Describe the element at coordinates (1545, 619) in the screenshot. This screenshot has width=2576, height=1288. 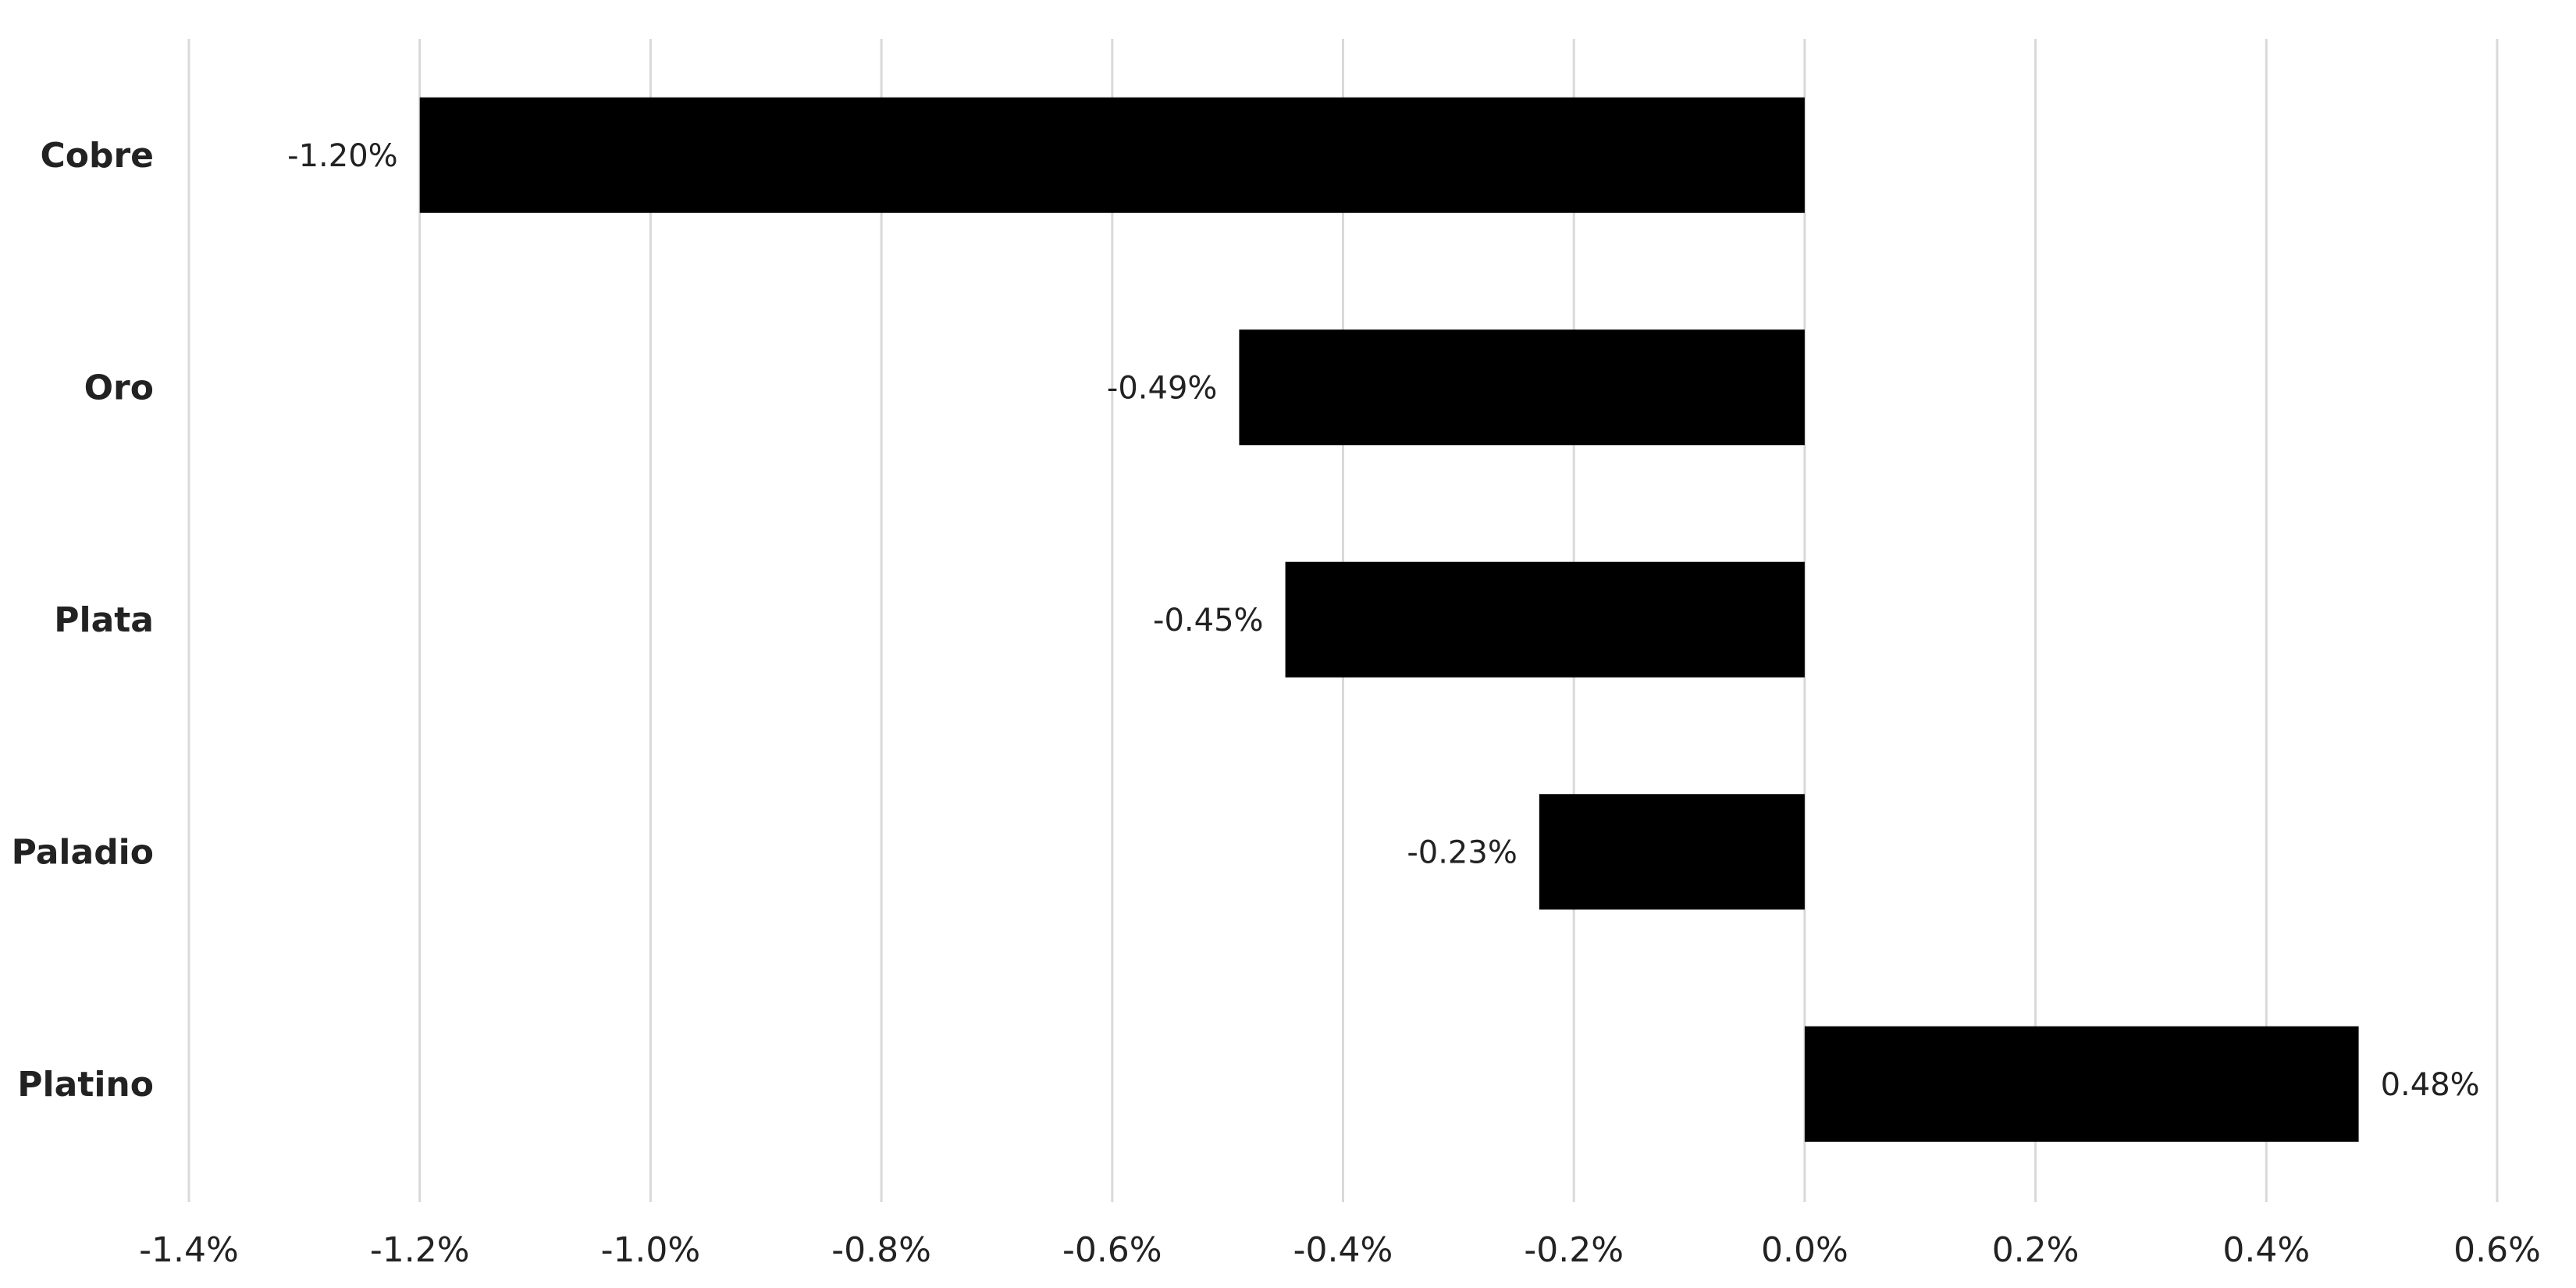
I see `bar-plata` at that location.